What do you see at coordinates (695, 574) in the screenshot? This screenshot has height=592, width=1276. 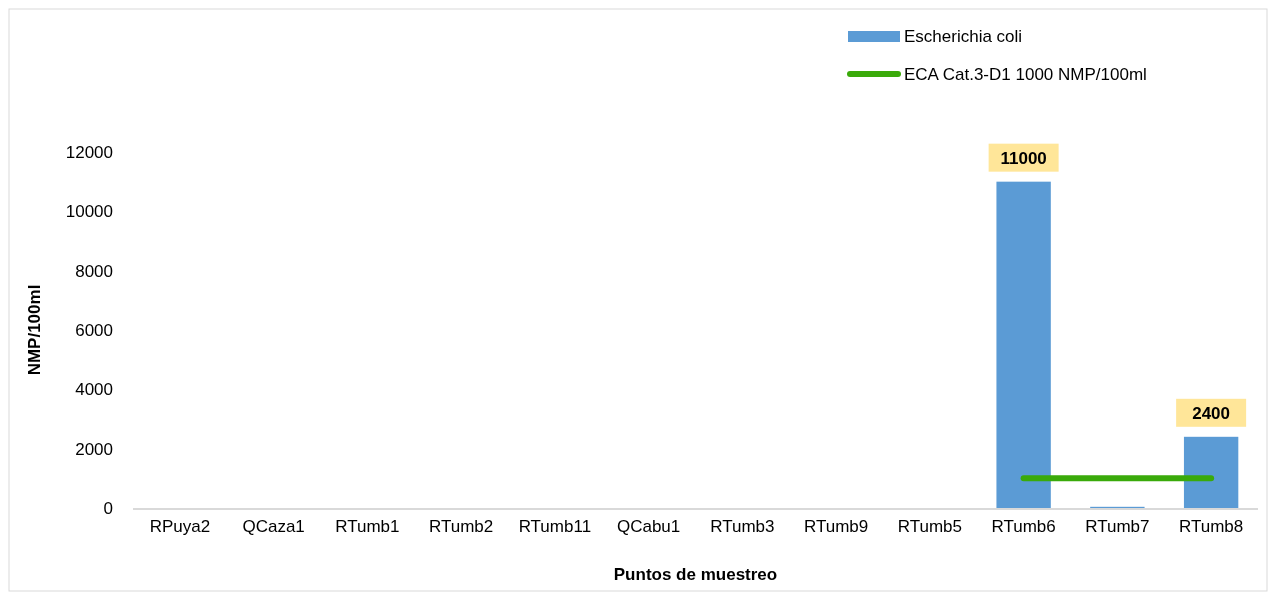 I see `x-axis-title: Puntos de muestreo` at bounding box center [695, 574].